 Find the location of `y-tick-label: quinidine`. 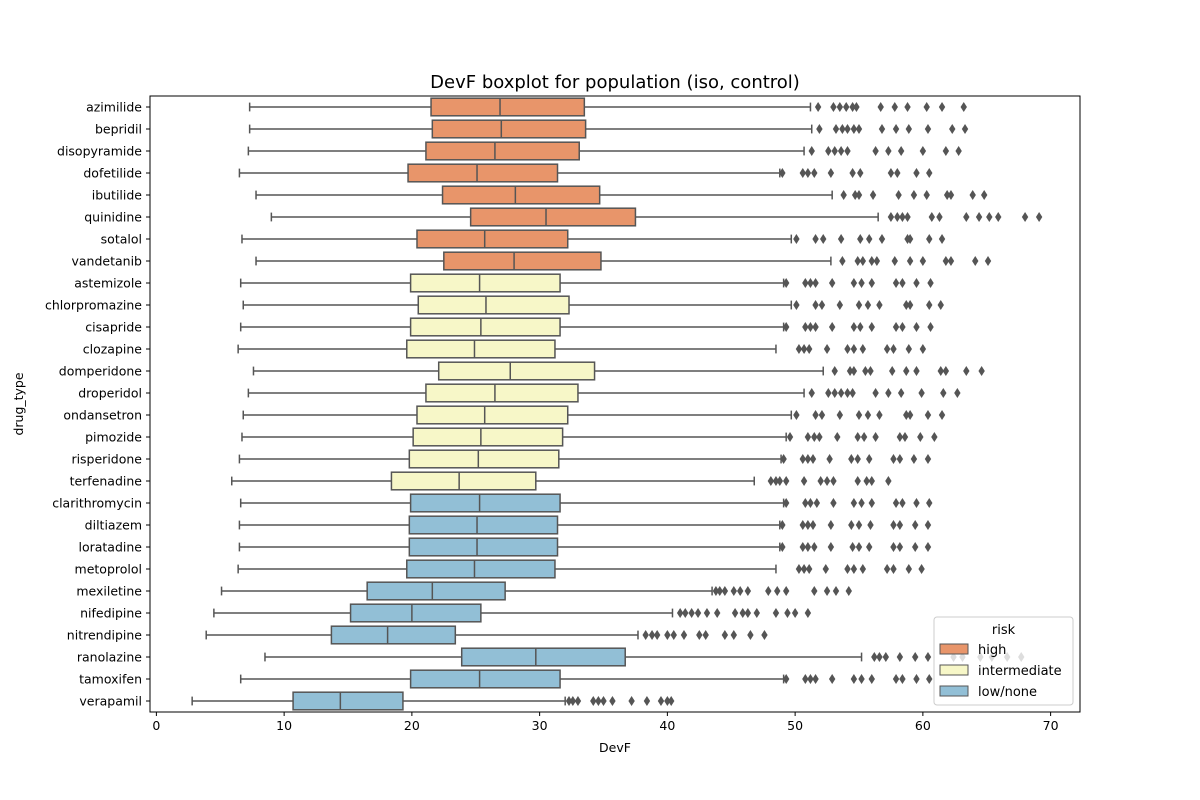

y-tick-label: quinidine is located at coordinates (113, 217).